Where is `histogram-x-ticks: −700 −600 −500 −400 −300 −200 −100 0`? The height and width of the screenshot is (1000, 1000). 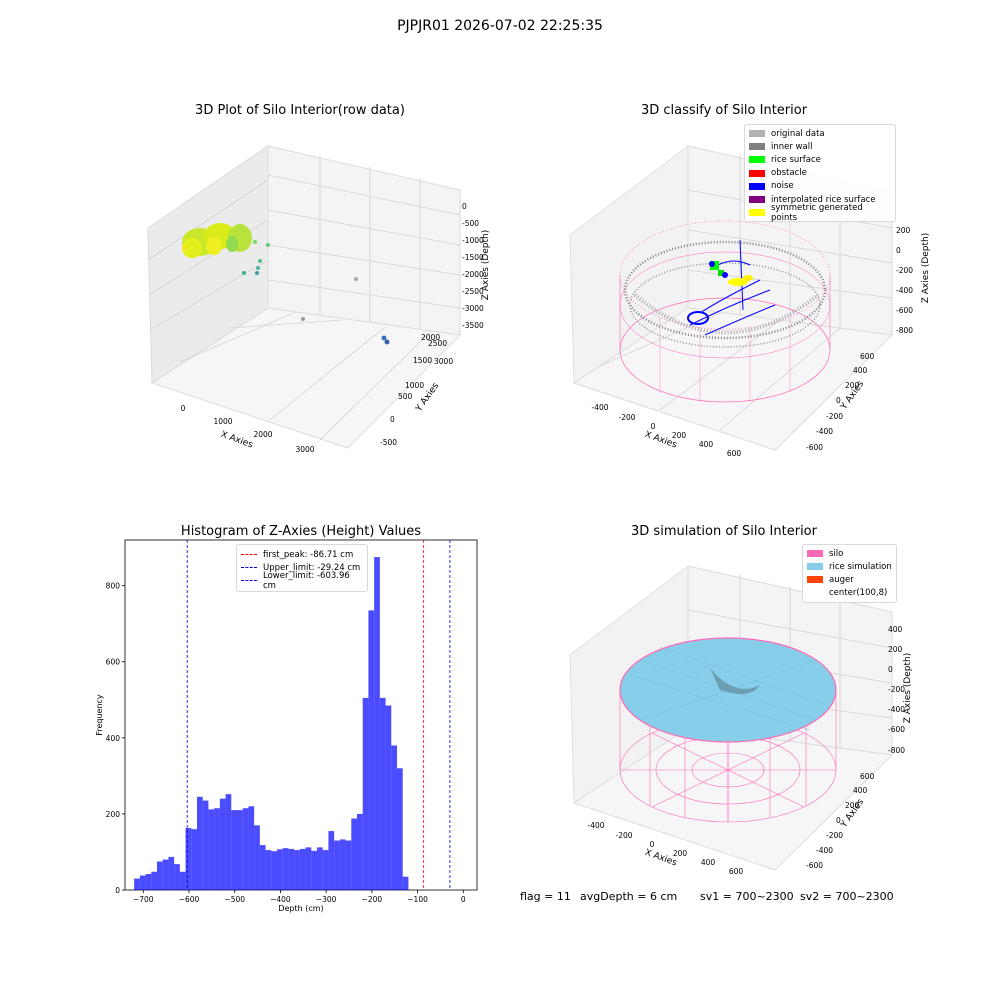
histogram-x-ticks: −700 −600 −500 −400 −300 −200 −100 0 is located at coordinates (299, 897).